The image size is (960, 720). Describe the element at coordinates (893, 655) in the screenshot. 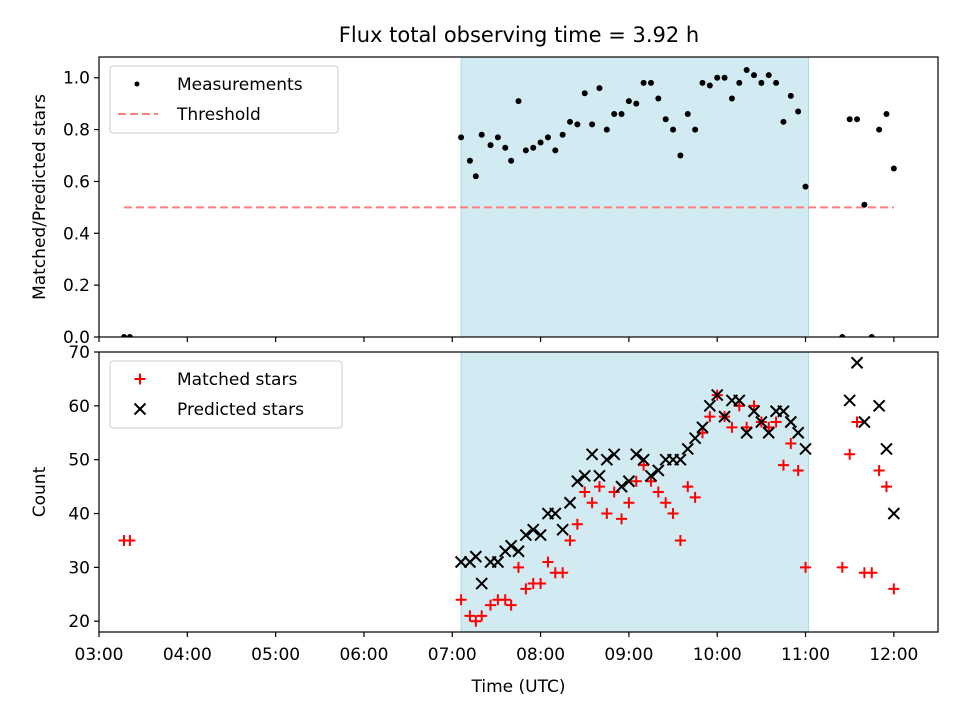

I see `x-tick-label: 12:00` at that location.